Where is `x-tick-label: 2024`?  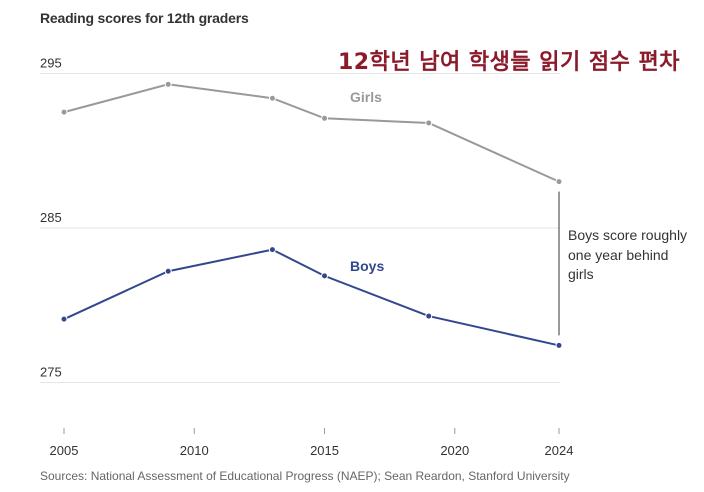
x-tick-label: 2024 is located at coordinates (559, 450).